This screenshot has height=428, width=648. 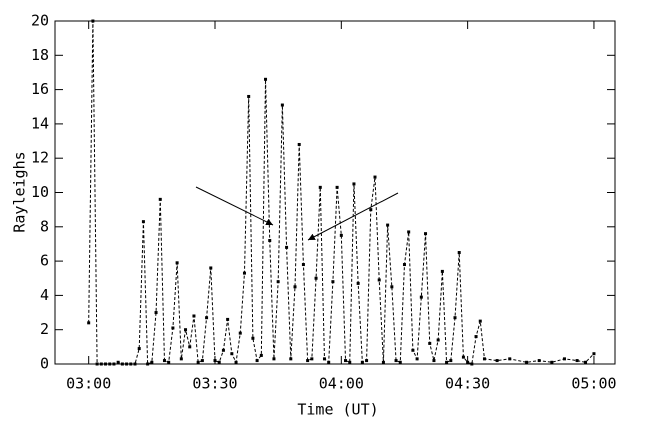 I want to click on y-tick-label: 0, so click(x=44, y=364).